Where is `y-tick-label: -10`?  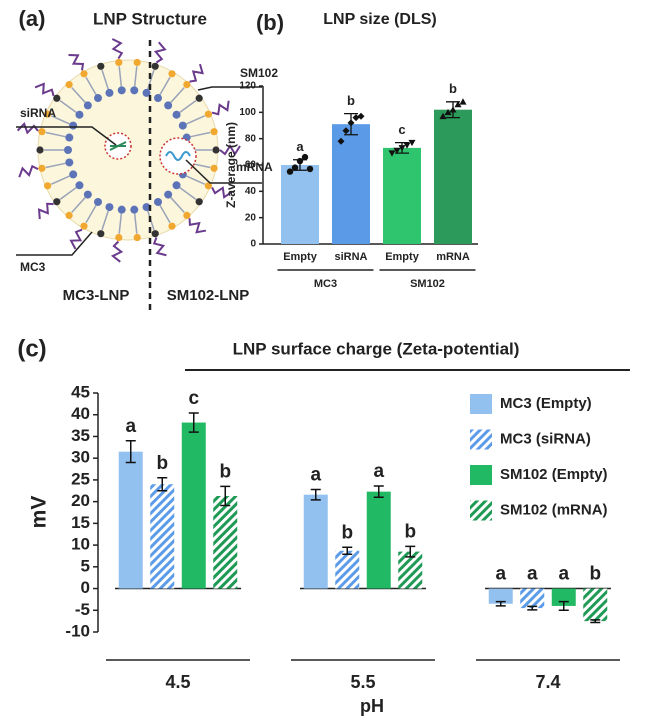
y-tick-label: -10 is located at coordinates (77, 630).